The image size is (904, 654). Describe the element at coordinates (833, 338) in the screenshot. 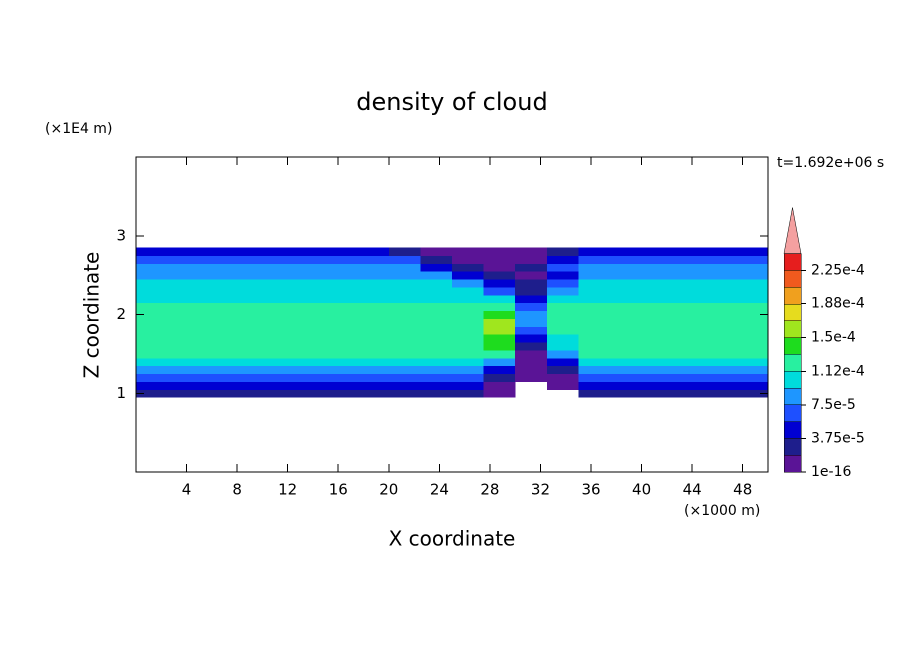

I see `colorbar-tick-label: 1.5e-4` at that location.